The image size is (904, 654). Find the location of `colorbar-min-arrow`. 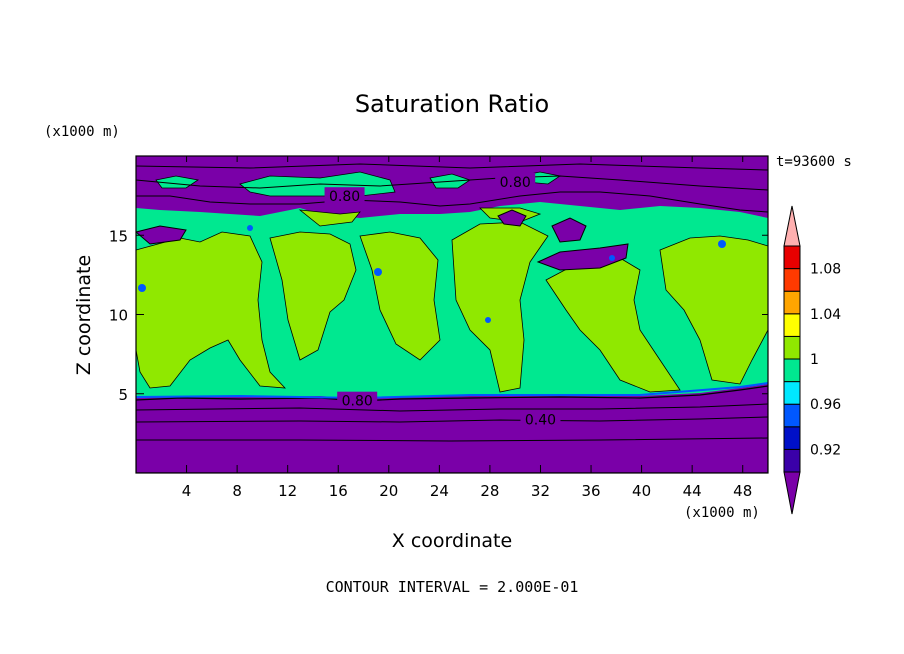

colorbar-min-arrow is located at coordinates (792, 493).